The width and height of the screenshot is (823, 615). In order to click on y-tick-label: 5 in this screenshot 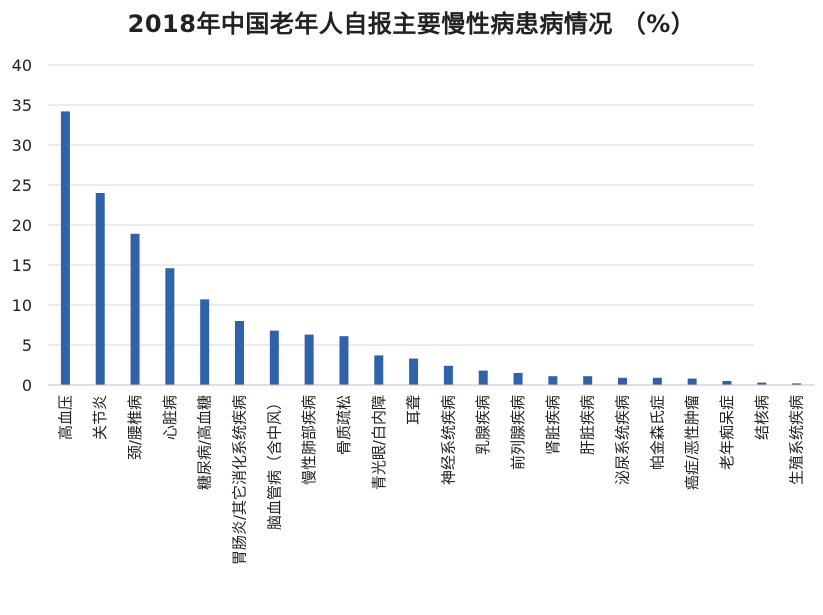, I will do `click(27, 345)`.